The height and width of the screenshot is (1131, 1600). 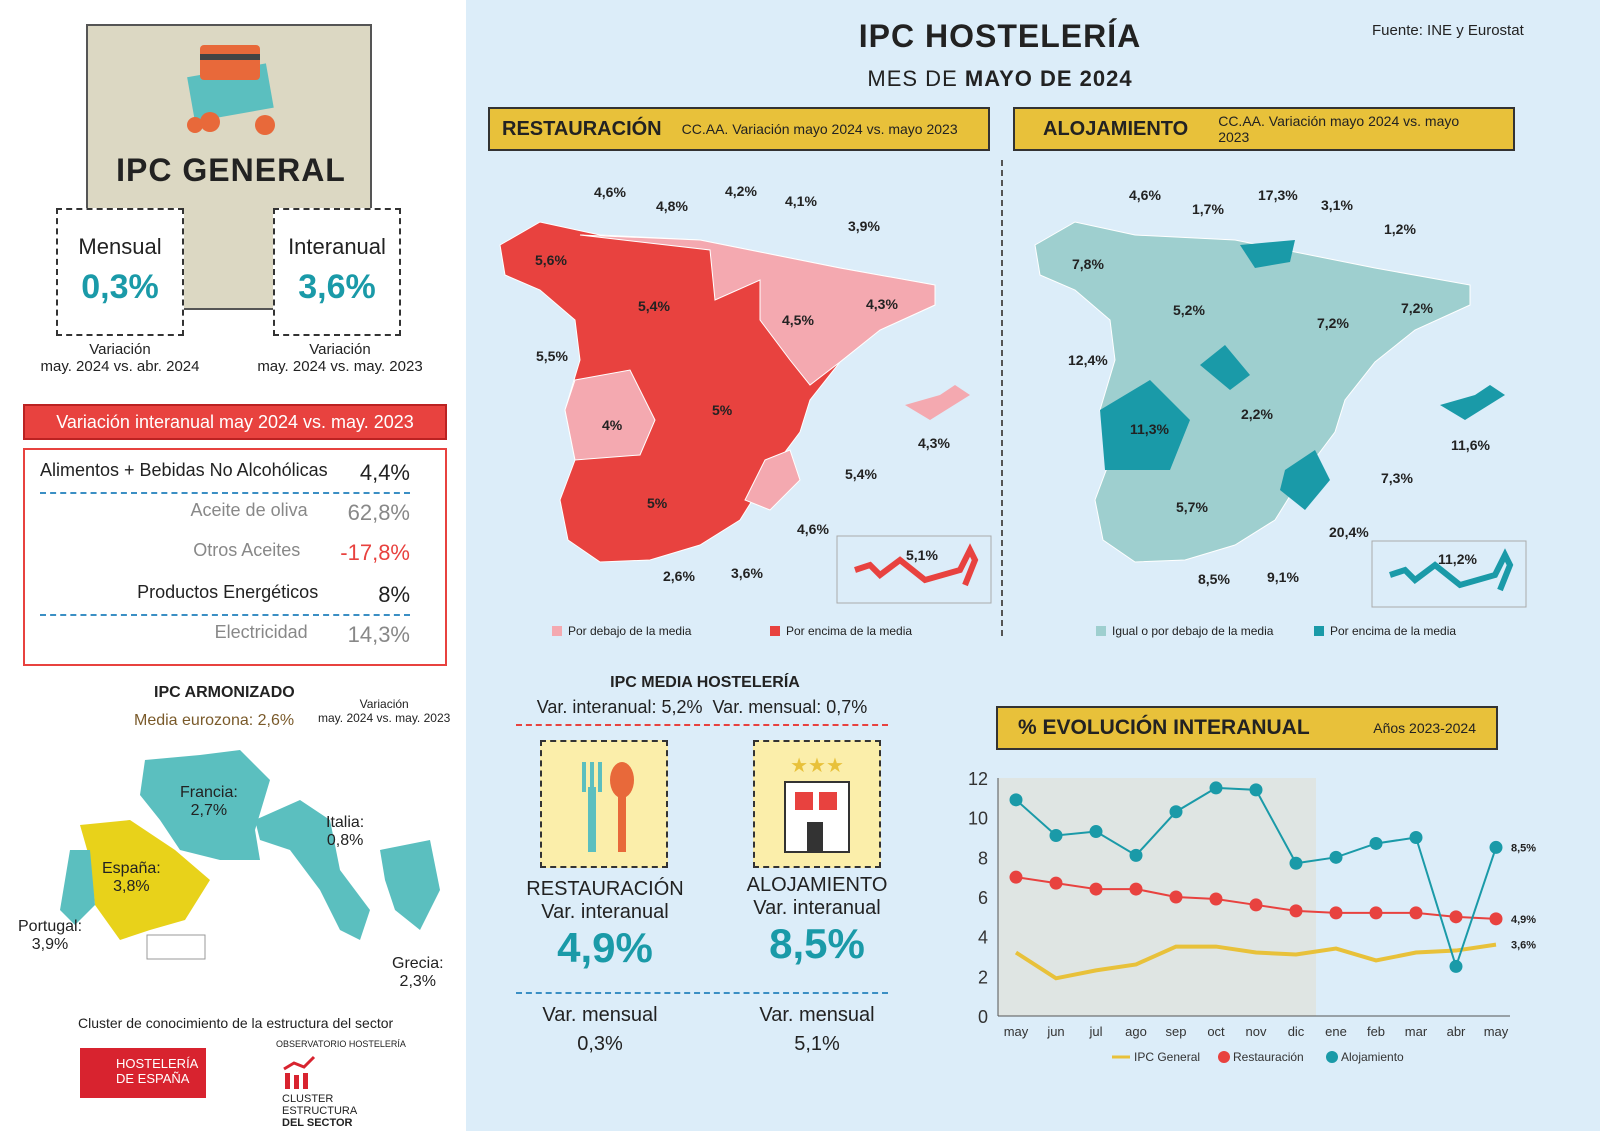 I want to click on country-portugal: Portugal: 3,9%, so click(x=50, y=936).